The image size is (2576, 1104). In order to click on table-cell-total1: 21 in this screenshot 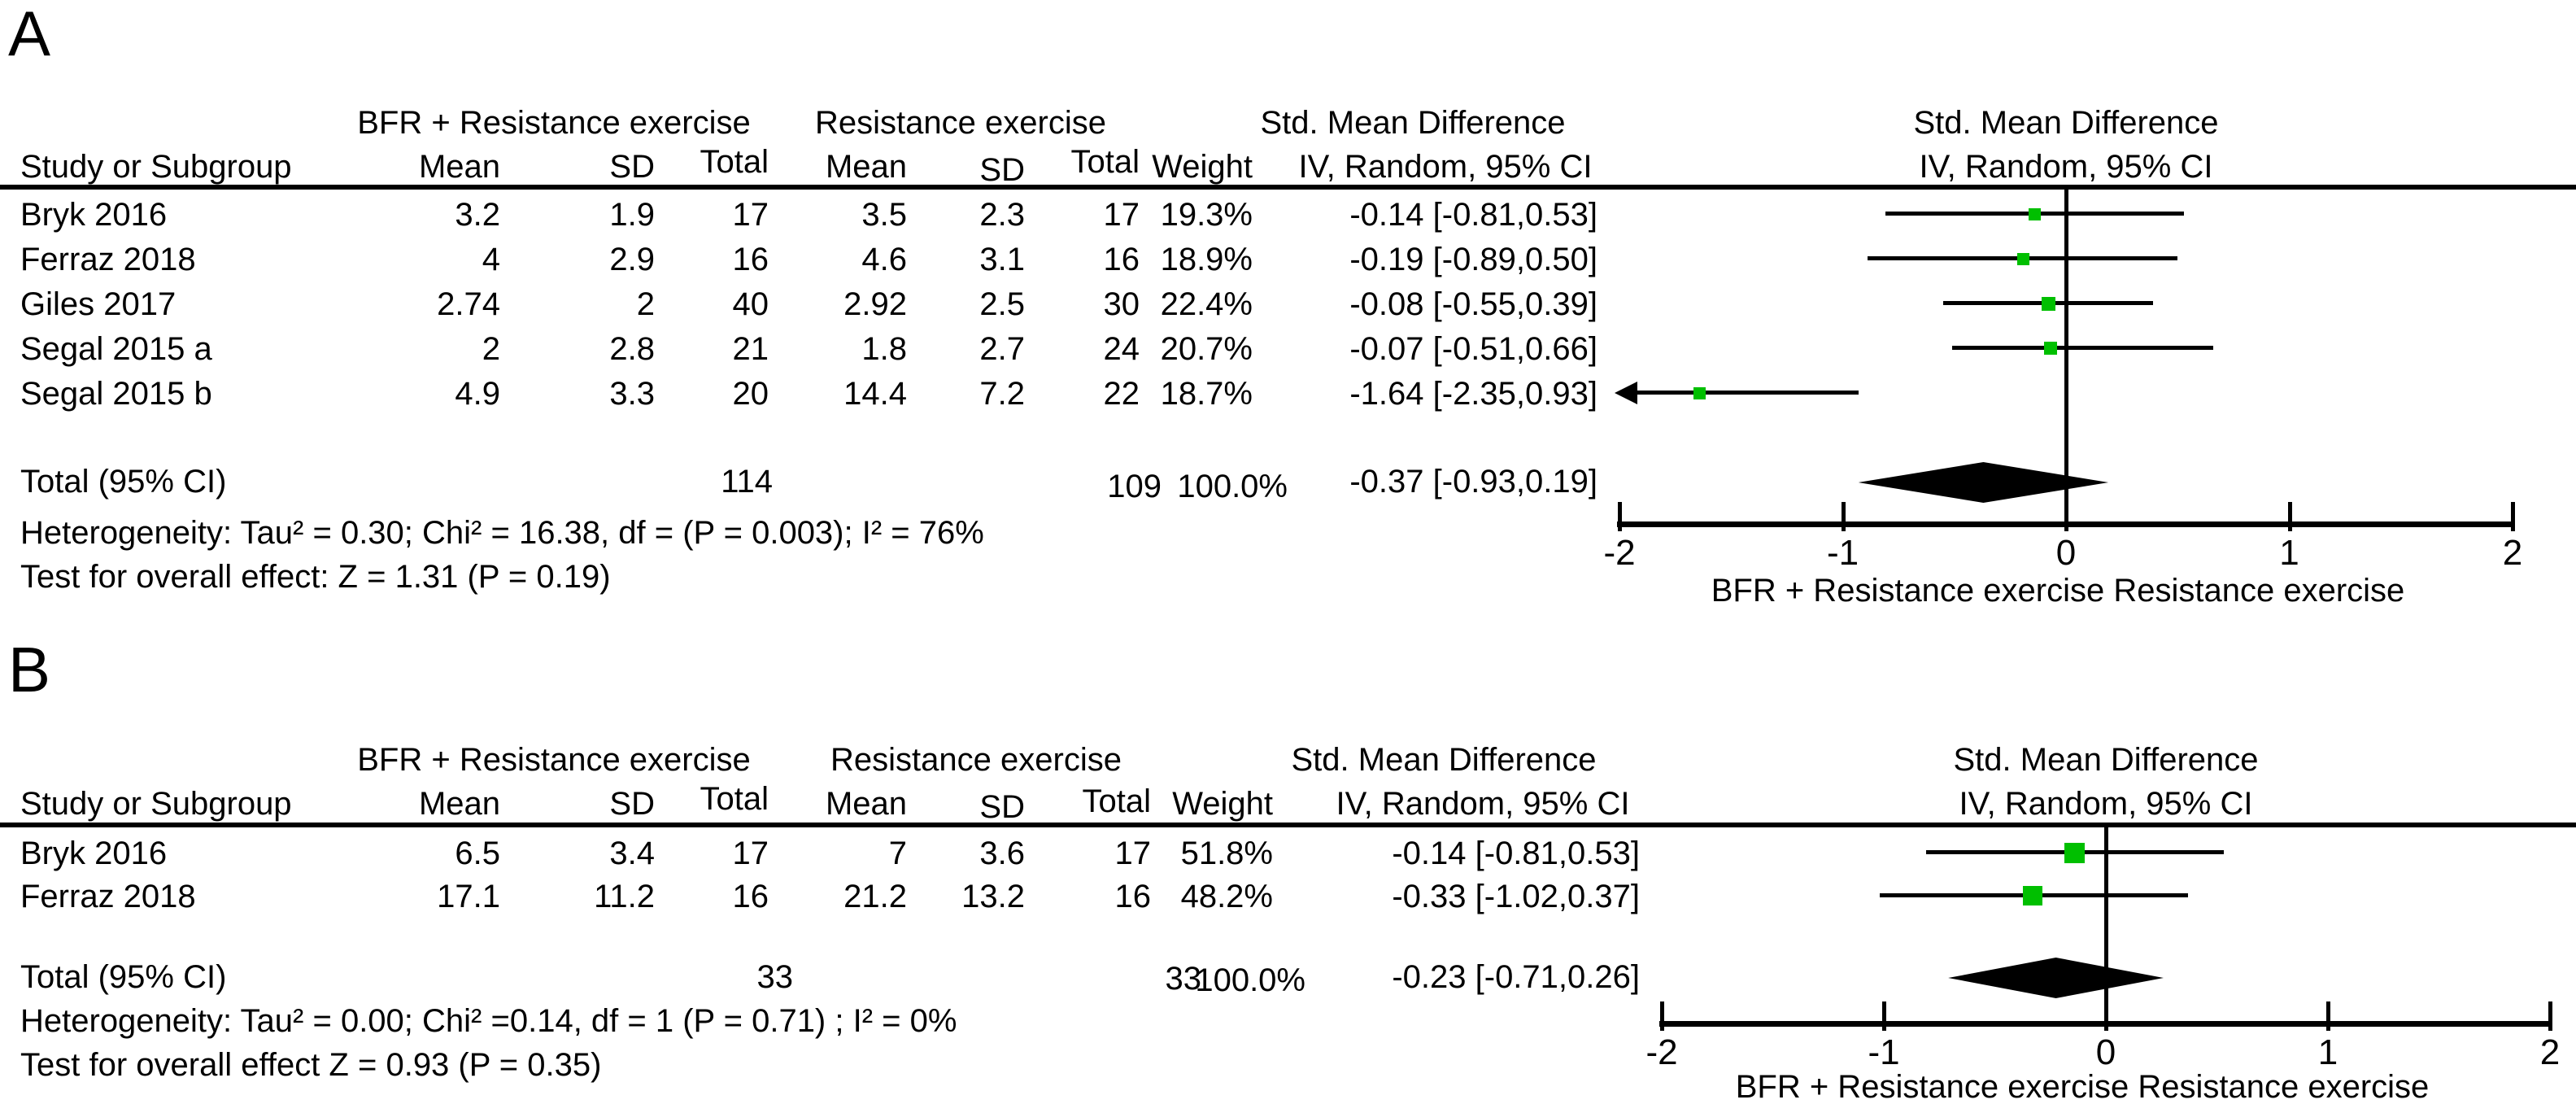, I will do `click(750, 349)`.